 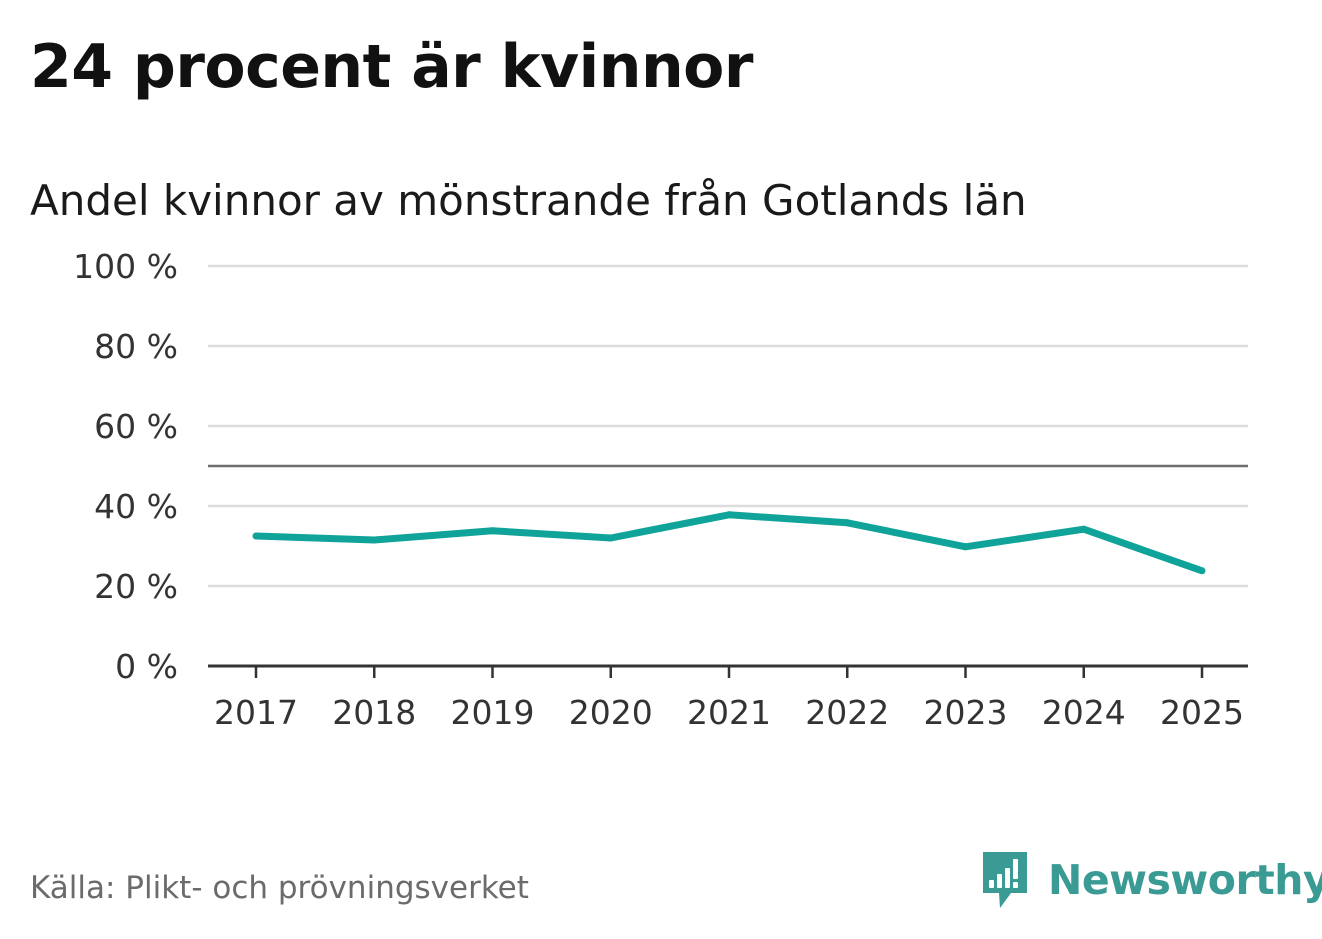 What do you see at coordinates (1005, 880) in the screenshot?
I see `newsworthy-logo-icon` at bounding box center [1005, 880].